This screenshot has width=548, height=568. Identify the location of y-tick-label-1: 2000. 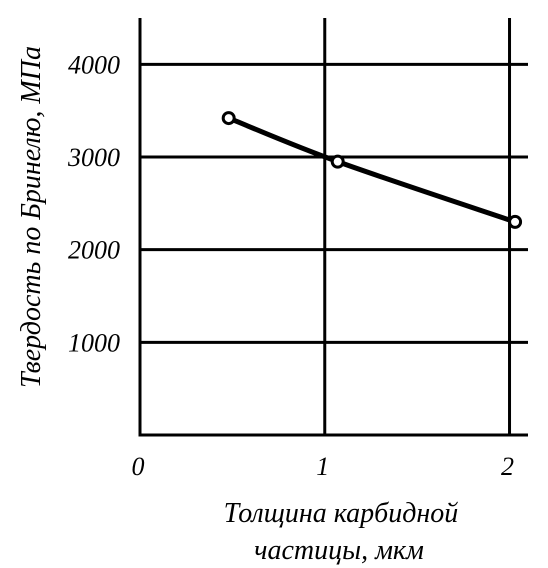
(94, 250).